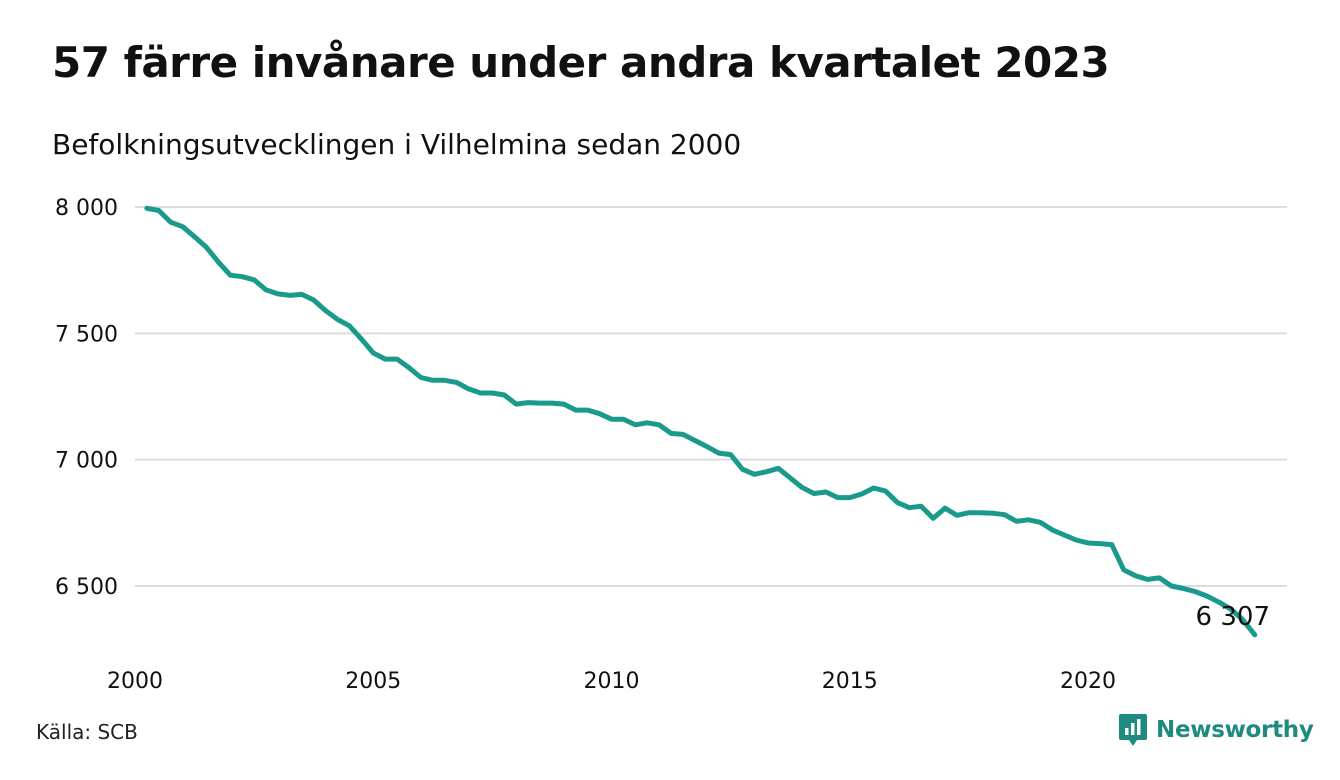 The height and width of the screenshot is (780, 1340). What do you see at coordinates (1088, 681) in the screenshot?
I see `x-tick-label: 2020` at bounding box center [1088, 681].